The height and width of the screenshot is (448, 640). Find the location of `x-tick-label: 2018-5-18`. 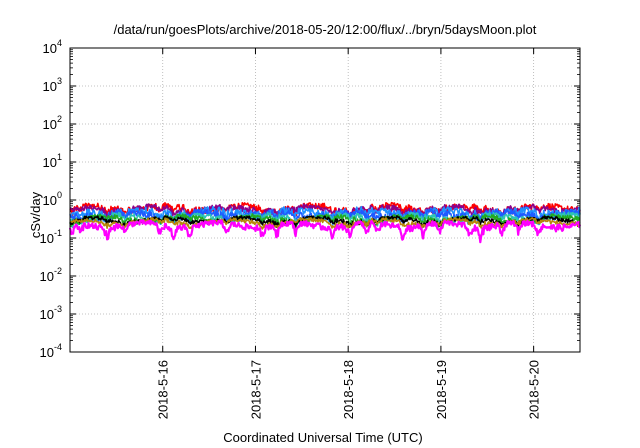

x-tick-label: 2018-5-18 is located at coordinates (348, 389).